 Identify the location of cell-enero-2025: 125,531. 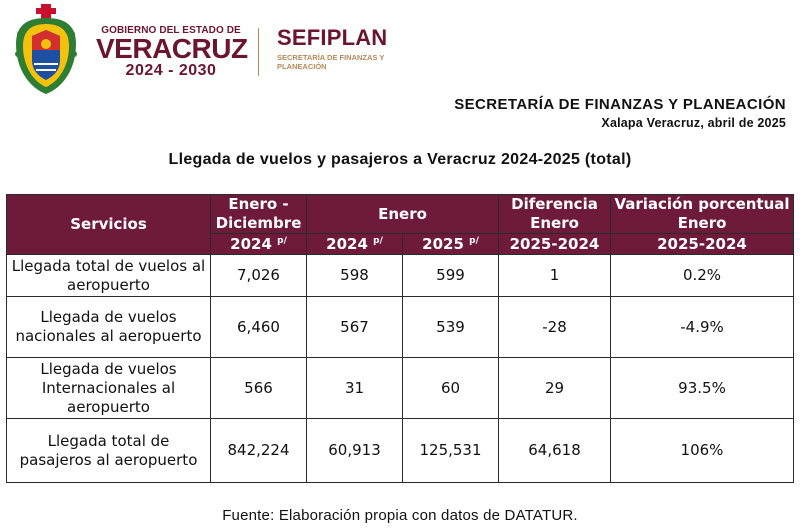
(450, 450).